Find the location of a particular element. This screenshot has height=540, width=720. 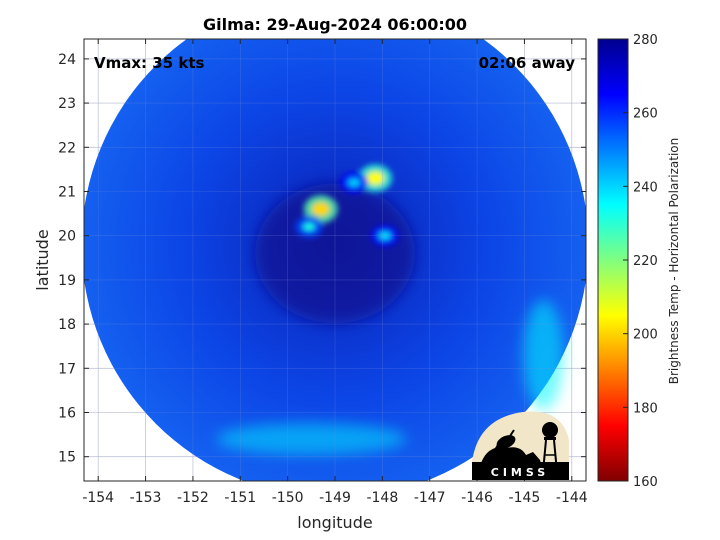

feature-warm-band-south is located at coordinates (311, 439).